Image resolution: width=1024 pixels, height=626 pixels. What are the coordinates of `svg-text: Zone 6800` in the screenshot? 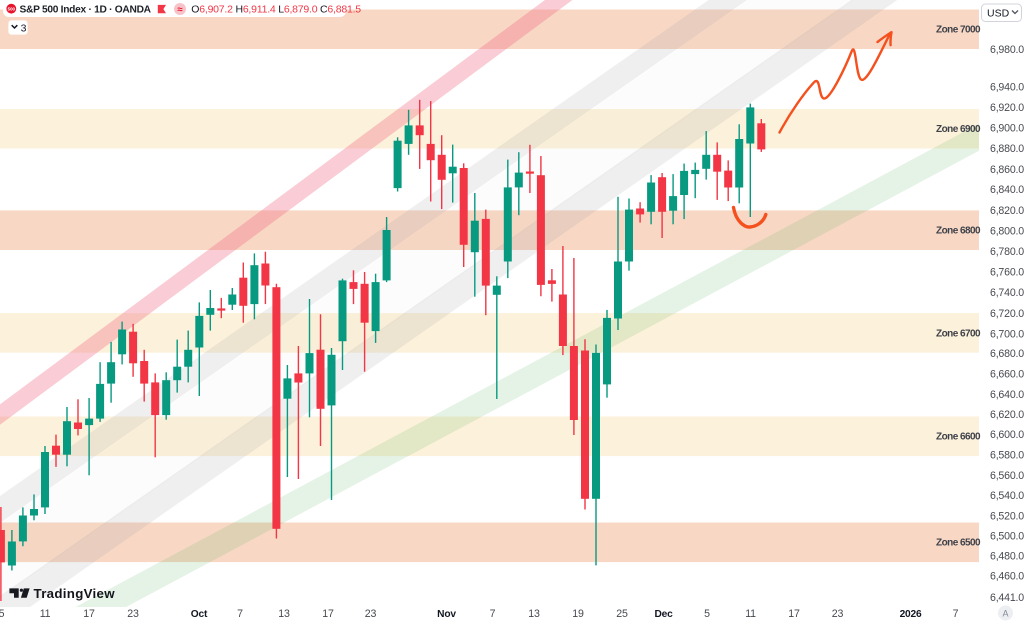 It's located at (958, 231).